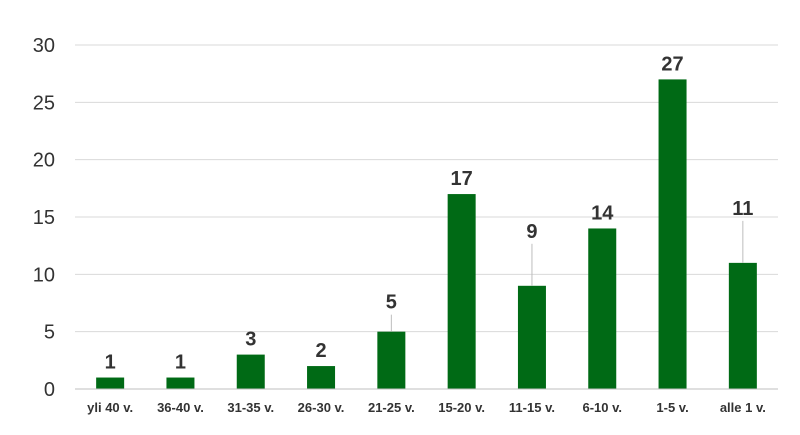 Image resolution: width=800 pixels, height=435 pixels. What do you see at coordinates (532, 407) in the screenshot?
I see `x-tick-label: 11-15 v.` at bounding box center [532, 407].